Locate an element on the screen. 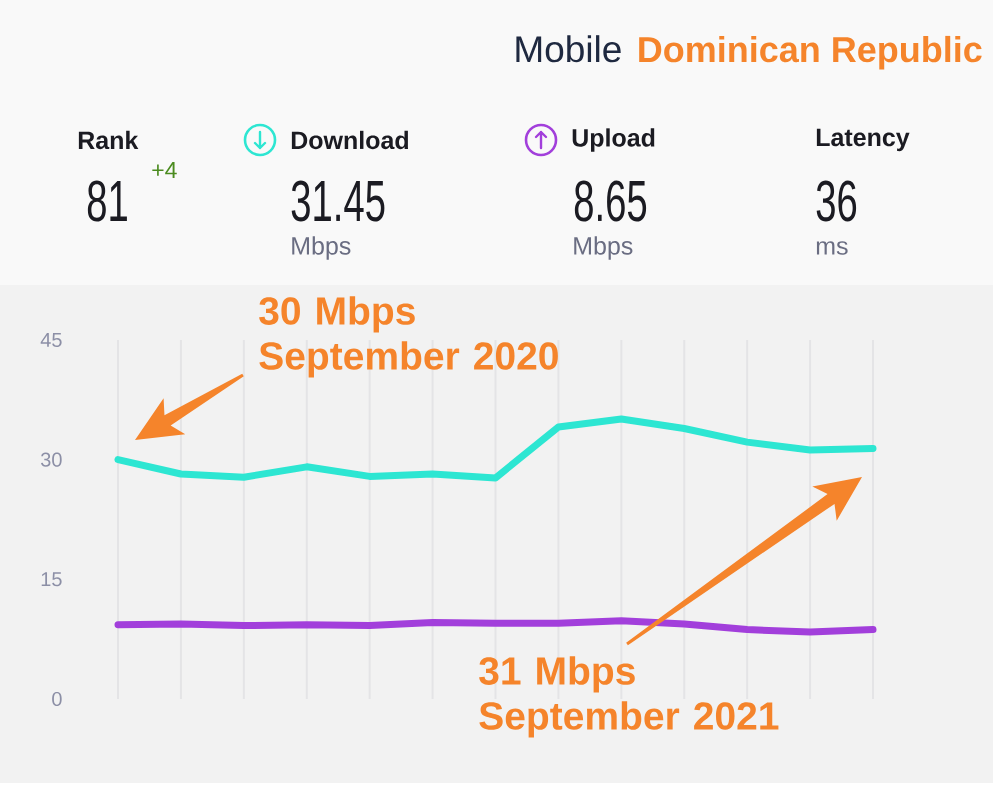 Image resolution: width=1001 pixels, height=791 pixels. text: Rank is located at coordinates (108, 140).